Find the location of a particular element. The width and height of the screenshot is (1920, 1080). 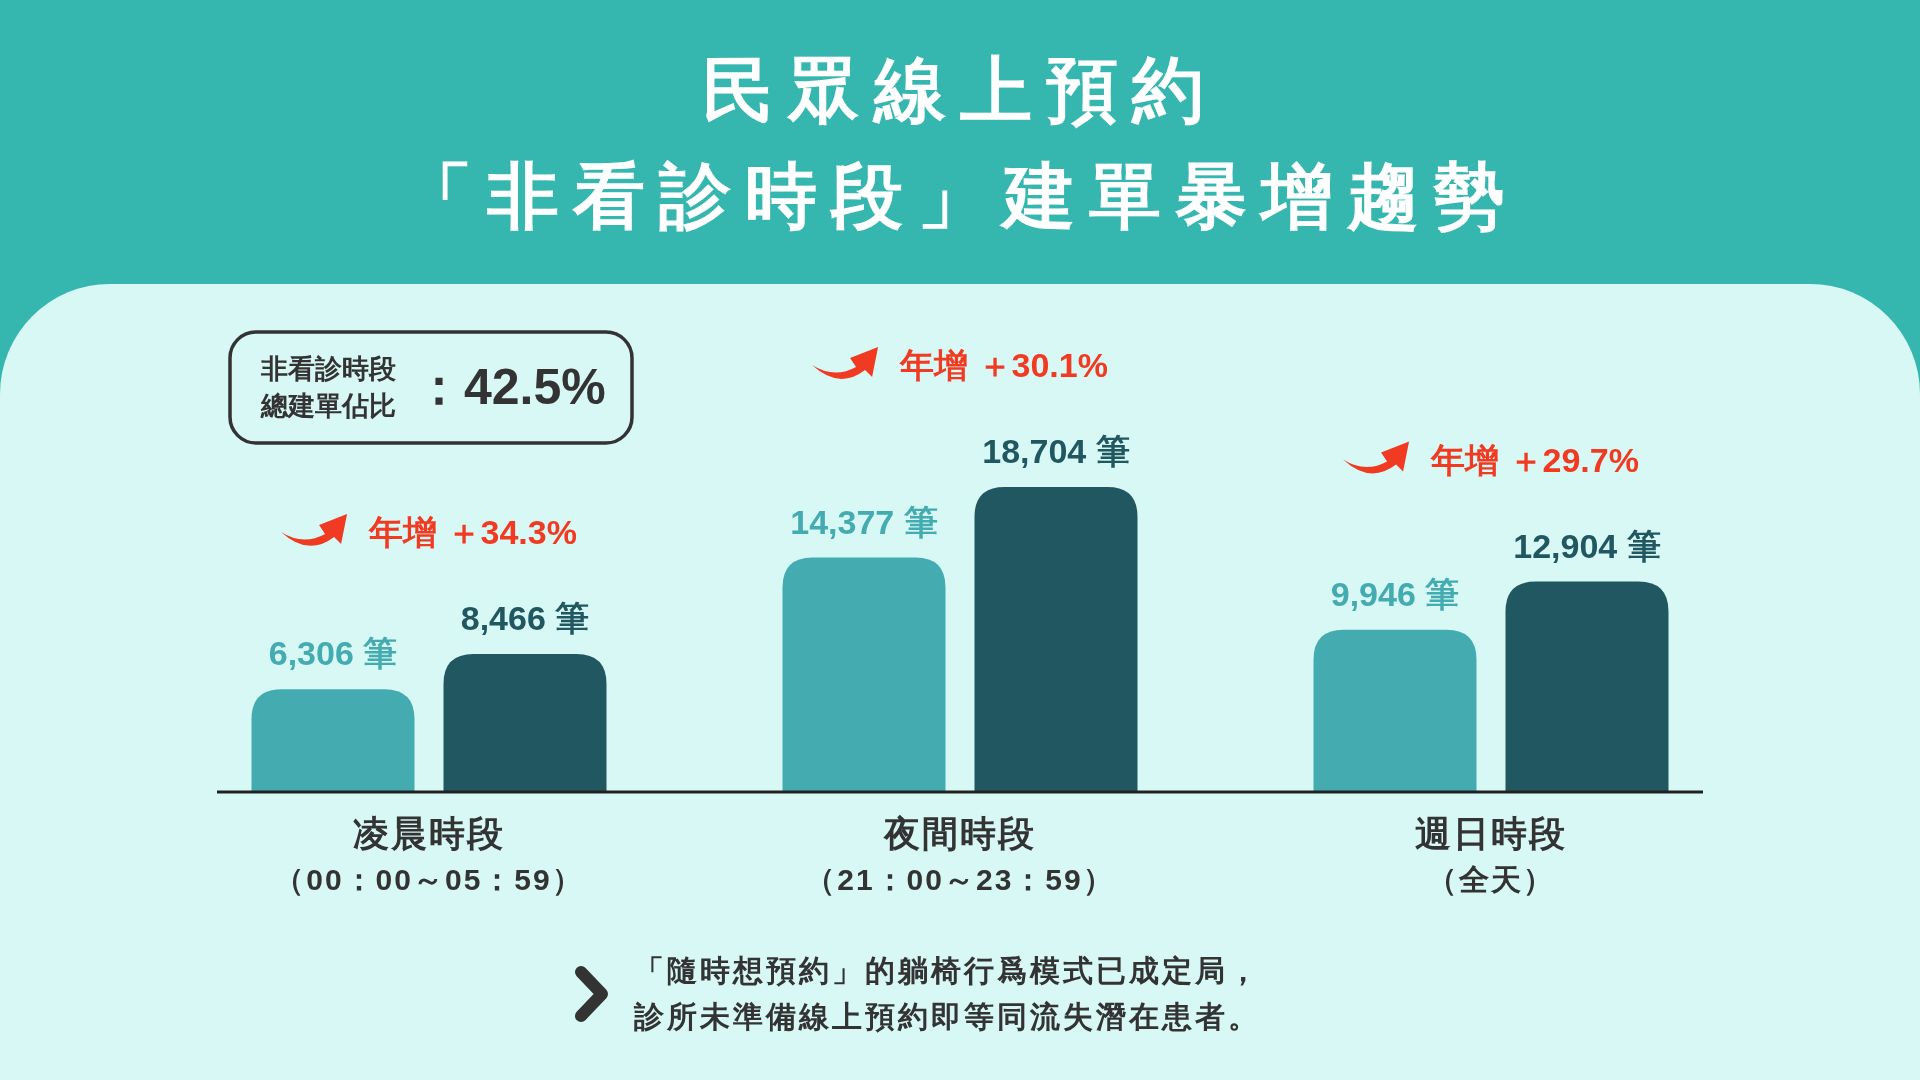

data-label: 8,466 筆 is located at coordinates (525, 617).